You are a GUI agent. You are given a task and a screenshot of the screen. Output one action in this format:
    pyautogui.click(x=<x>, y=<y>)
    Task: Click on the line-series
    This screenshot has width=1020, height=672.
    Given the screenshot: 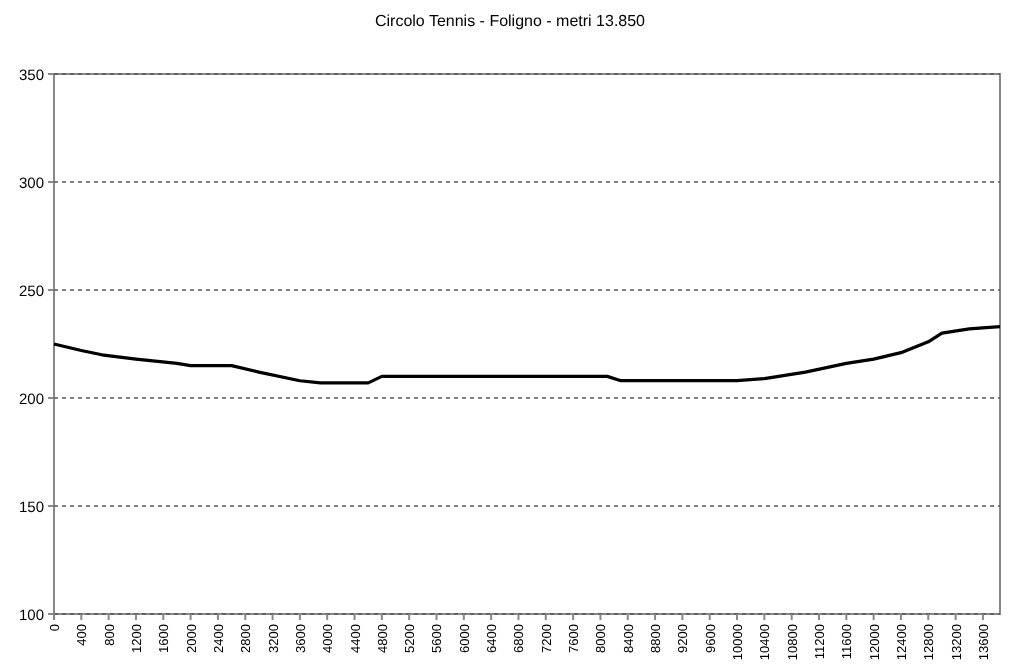 What is the action you would take?
    pyautogui.click(x=527, y=355)
    